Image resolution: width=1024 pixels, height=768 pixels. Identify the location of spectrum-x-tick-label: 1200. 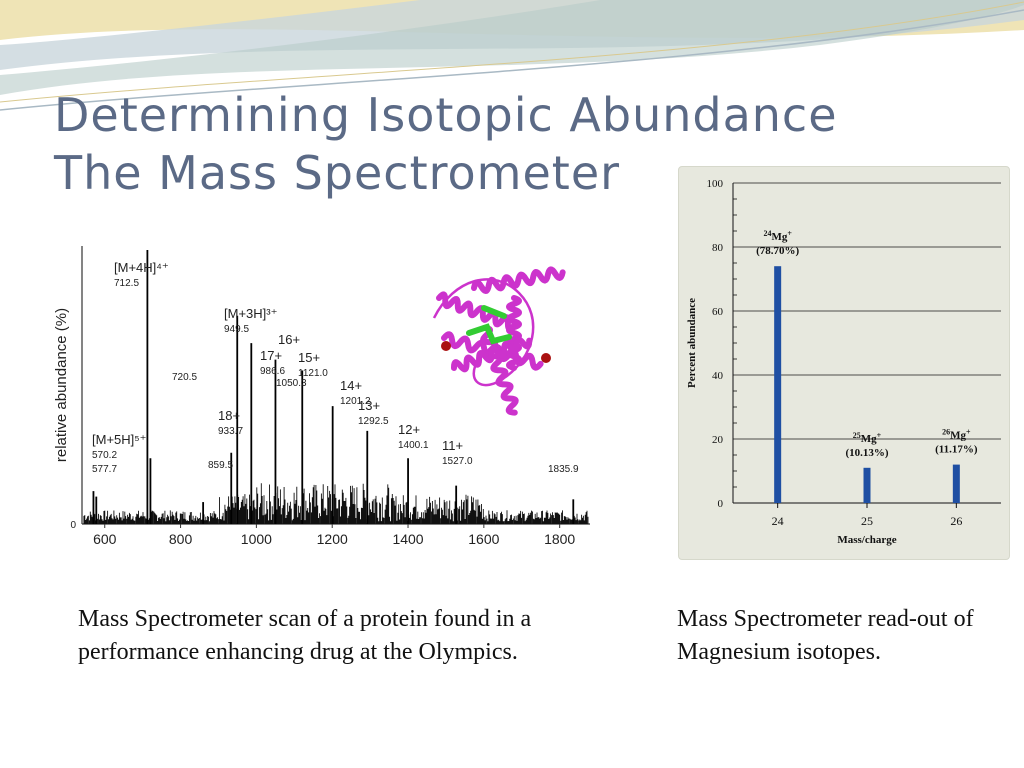
(332, 539).